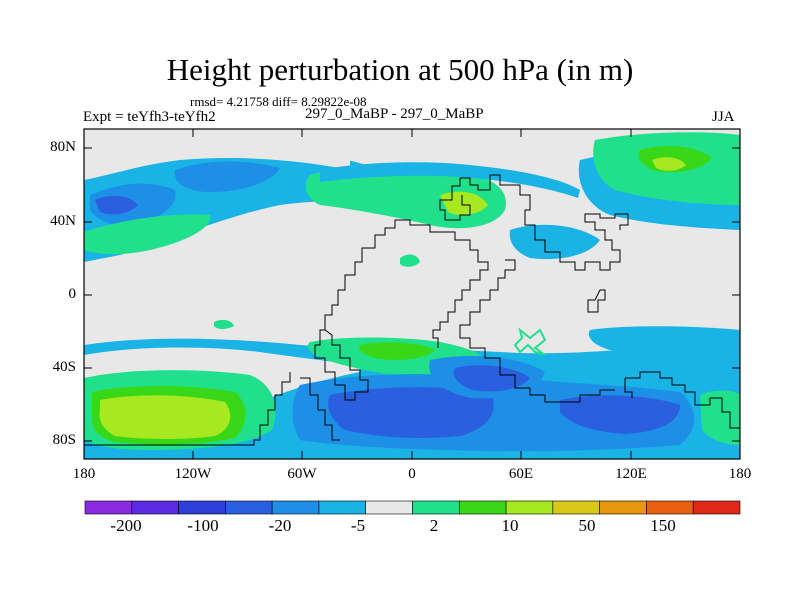 The image size is (800, 600). I want to click on colorbar, so click(412, 507).